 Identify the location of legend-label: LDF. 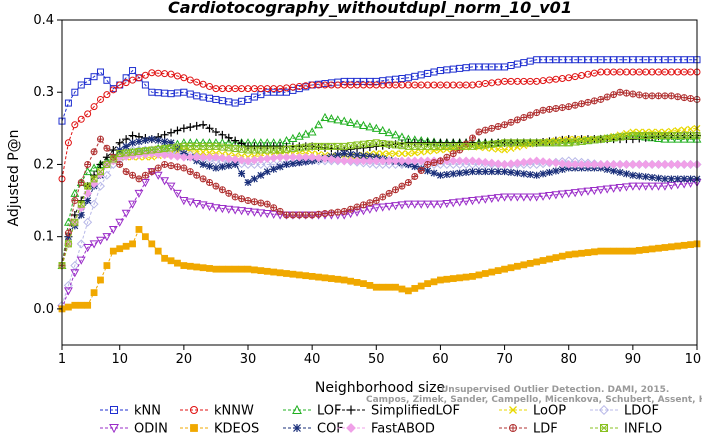
(545, 428).